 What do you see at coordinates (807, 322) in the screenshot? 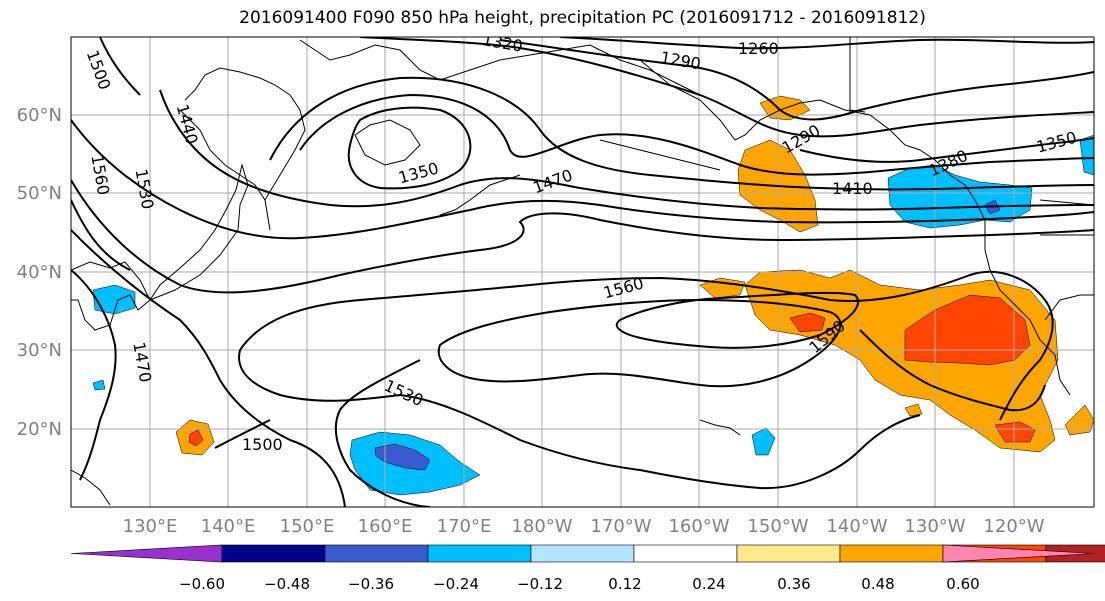
I see `precip-patch-strong-west` at bounding box center [807, 322].